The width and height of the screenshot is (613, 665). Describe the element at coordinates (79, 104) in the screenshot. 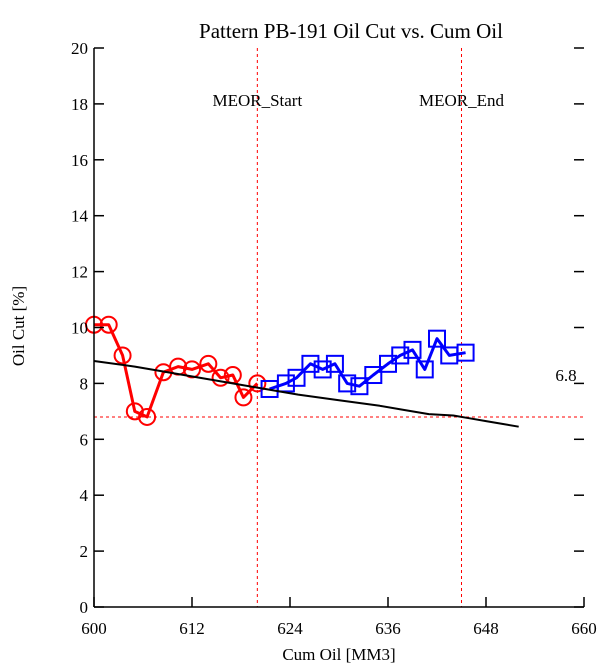

I see `y-tick-label: 18` at that location.